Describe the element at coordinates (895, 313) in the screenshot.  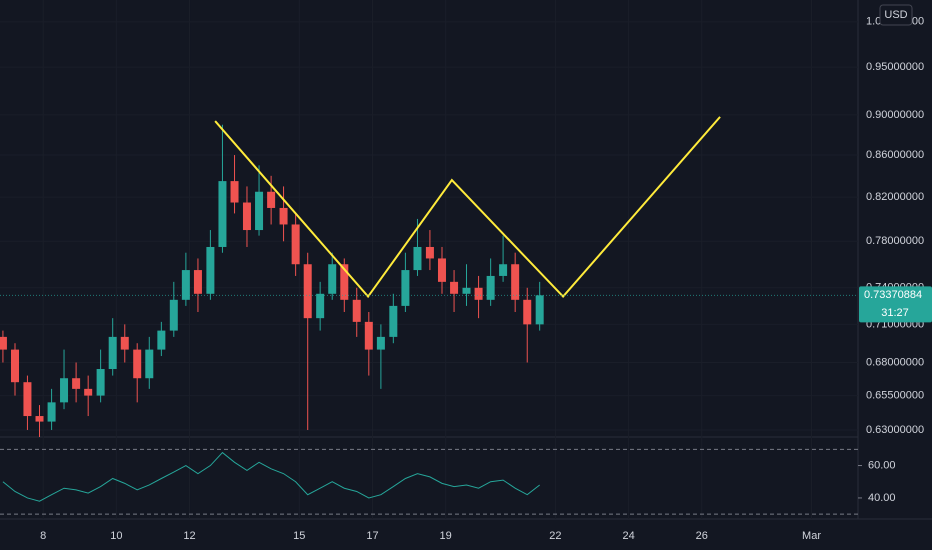
I see `countdown-label: 31:27` at that location.